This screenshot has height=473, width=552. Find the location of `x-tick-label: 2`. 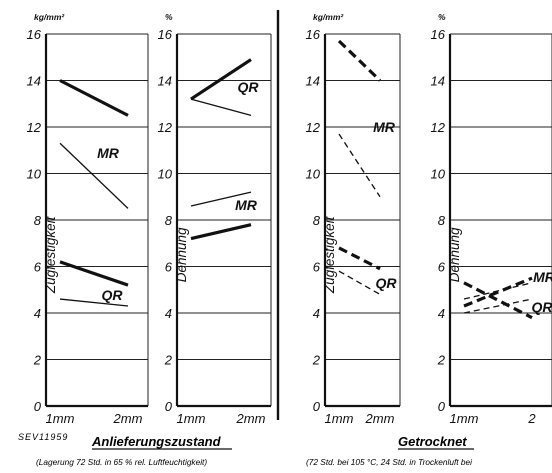

x-tick-label: 2 is located at coordinates (531, 418).